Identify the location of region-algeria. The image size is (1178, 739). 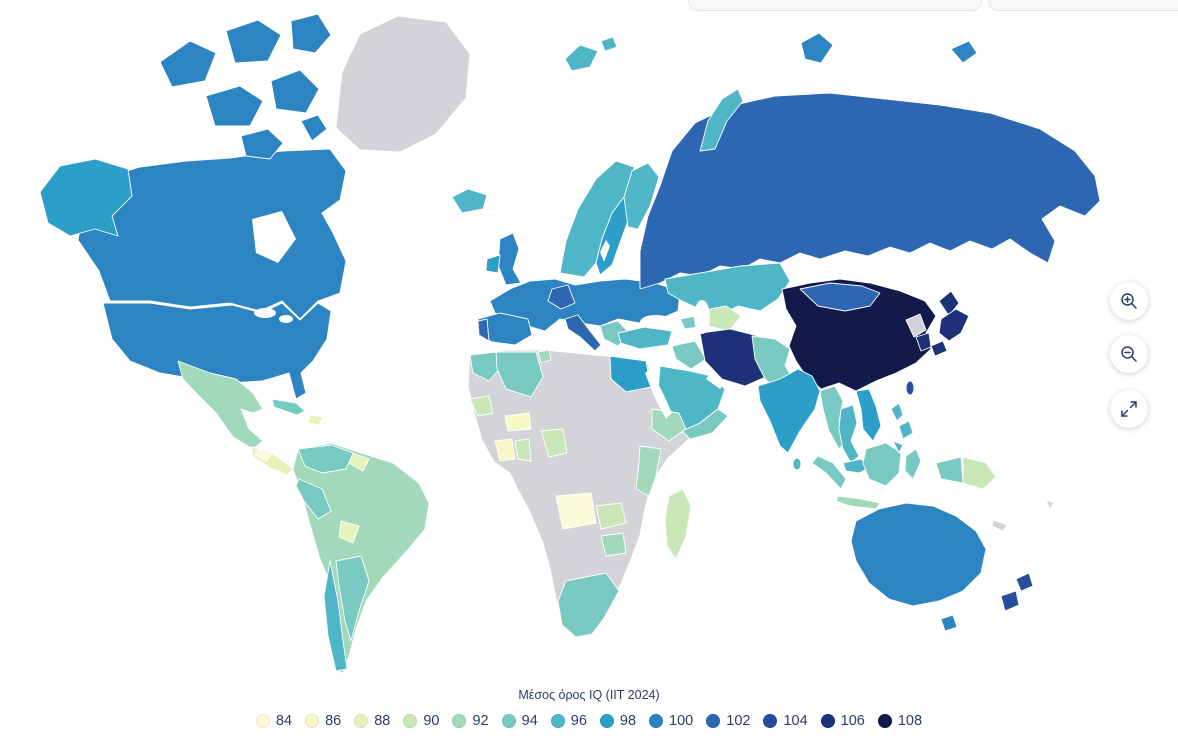
(519, 374).